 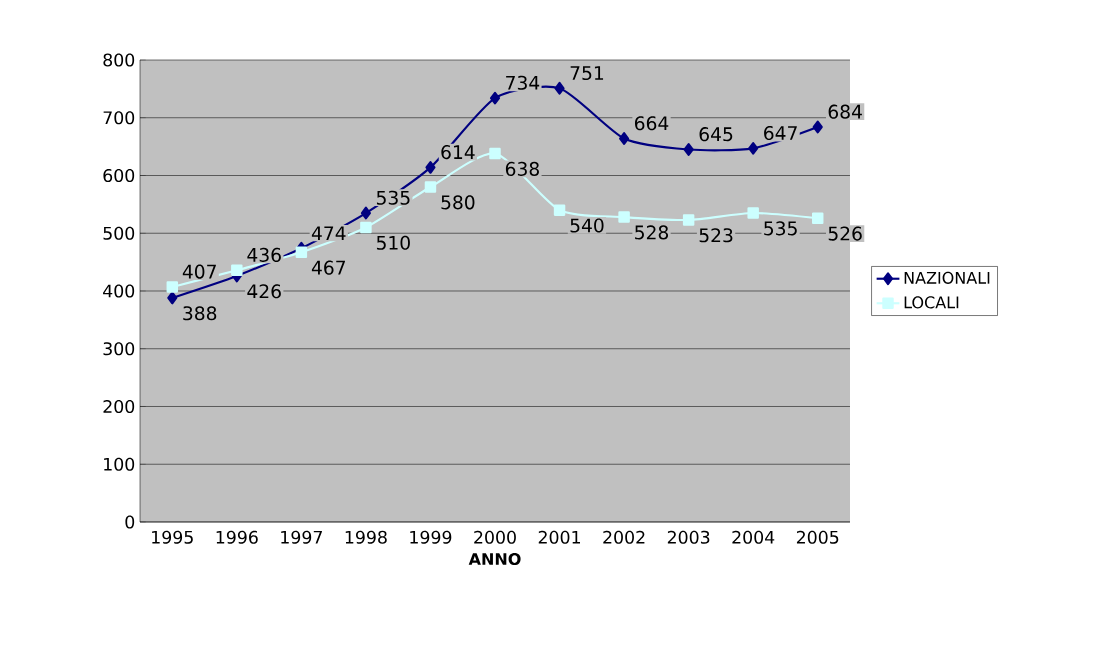 What do you see at coordinates (119, 464) in the screenshot?
I see `y-tick-label: 100` at bounding box center [119, 464].